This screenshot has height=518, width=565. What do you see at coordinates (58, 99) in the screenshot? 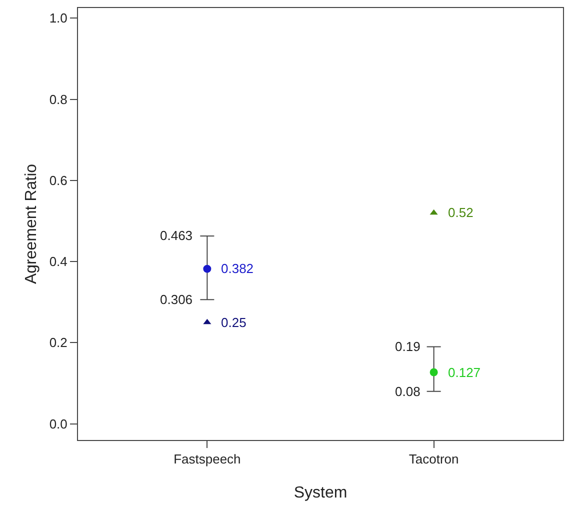
I see `y-tick-label: 0.8` at bounding box center [58, 99].